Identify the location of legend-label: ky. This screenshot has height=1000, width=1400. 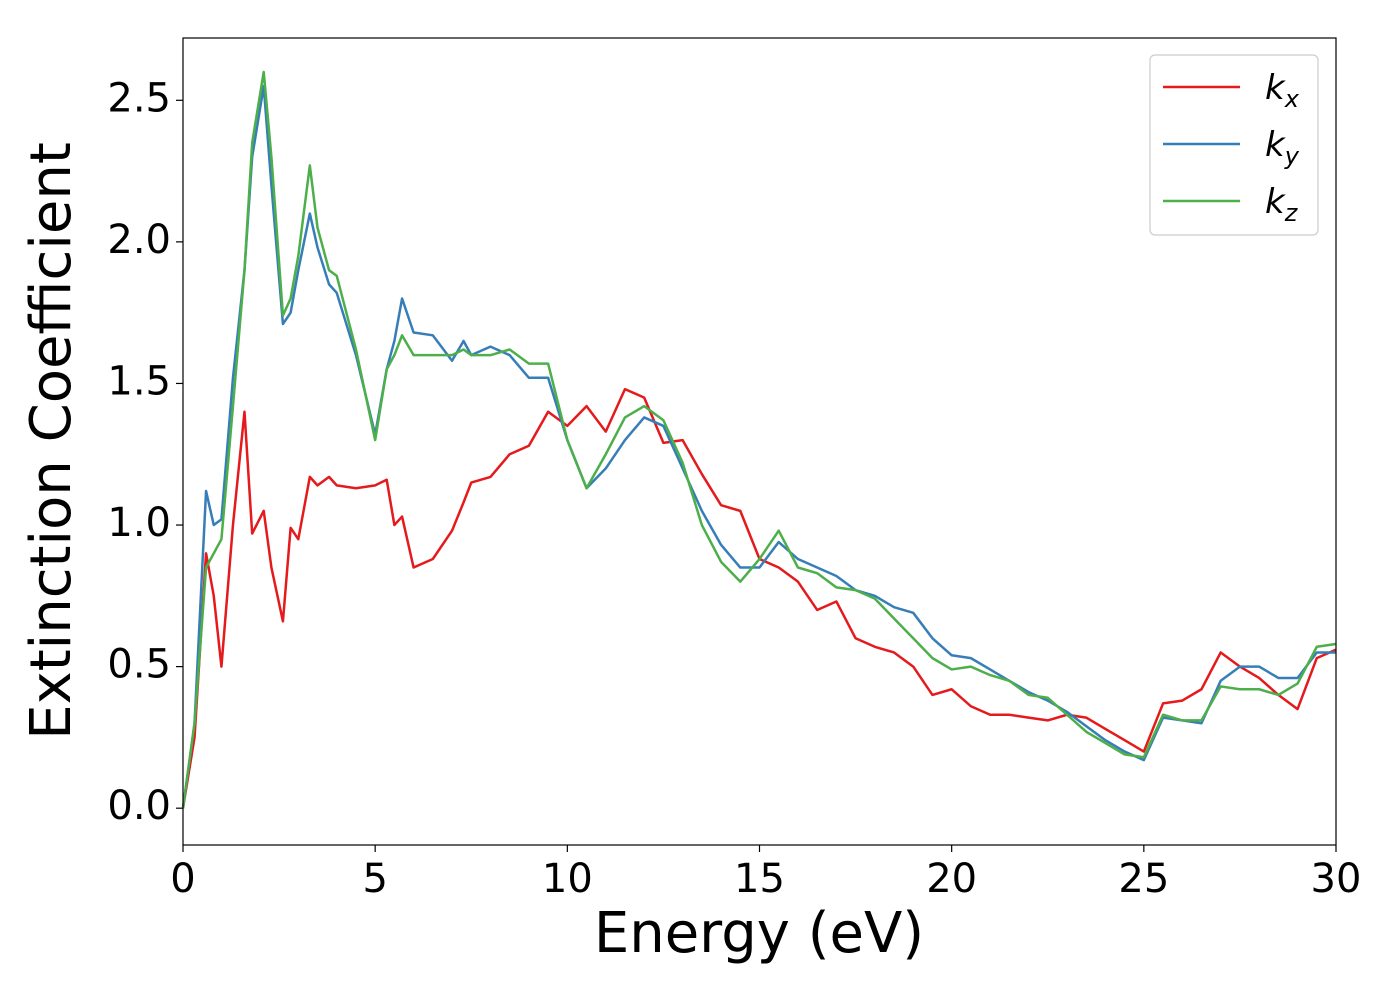
(1282, 147).